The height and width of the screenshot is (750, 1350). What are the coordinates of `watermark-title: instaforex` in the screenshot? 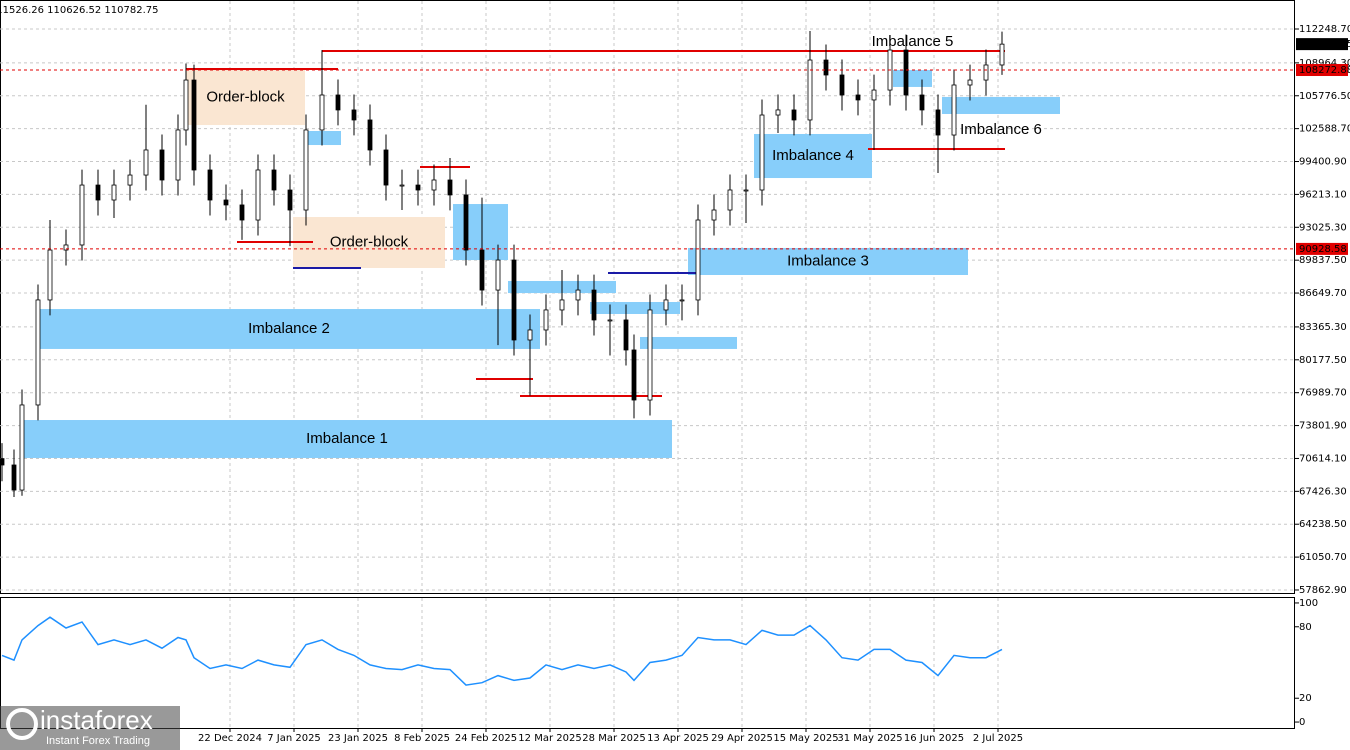 It's located at (96, 720).